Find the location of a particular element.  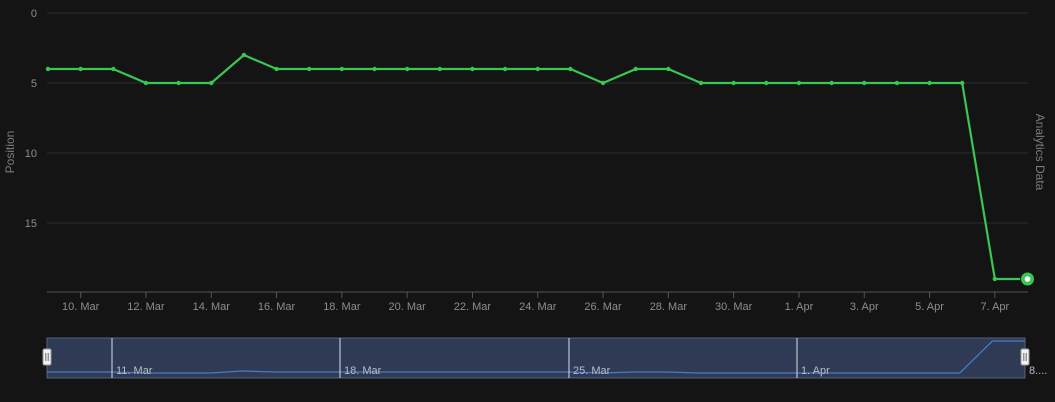

x-tick-label: 5. Apr is located at coordinates (929, 307).